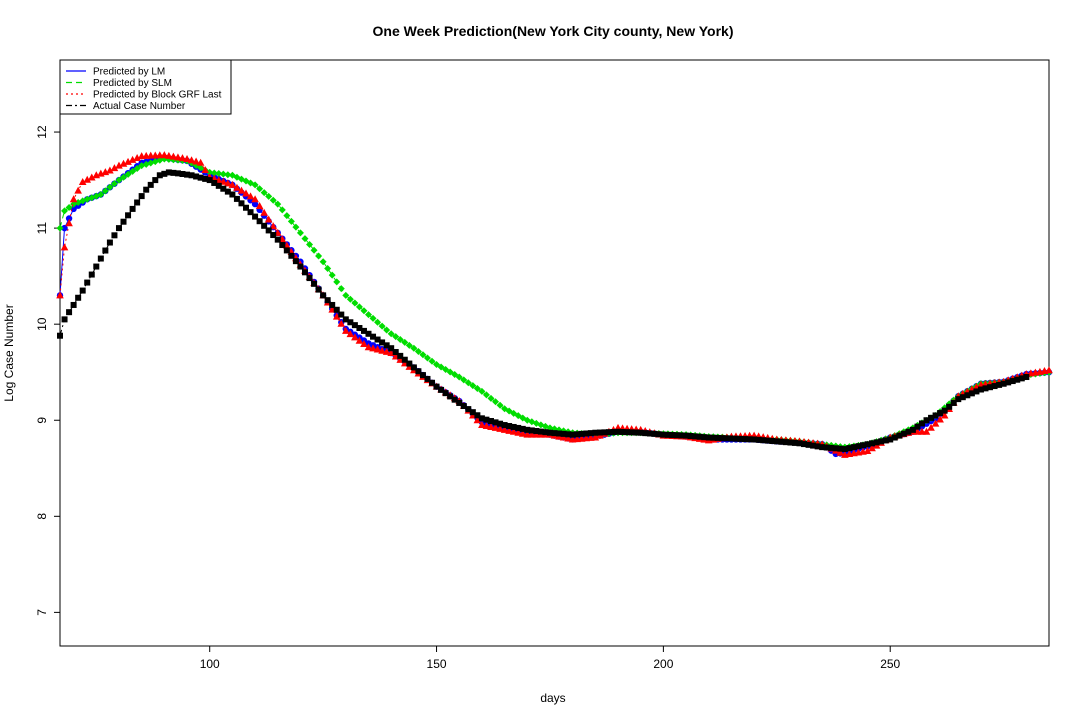  I want to click on y-tick-label: 10, so click(42, 324).